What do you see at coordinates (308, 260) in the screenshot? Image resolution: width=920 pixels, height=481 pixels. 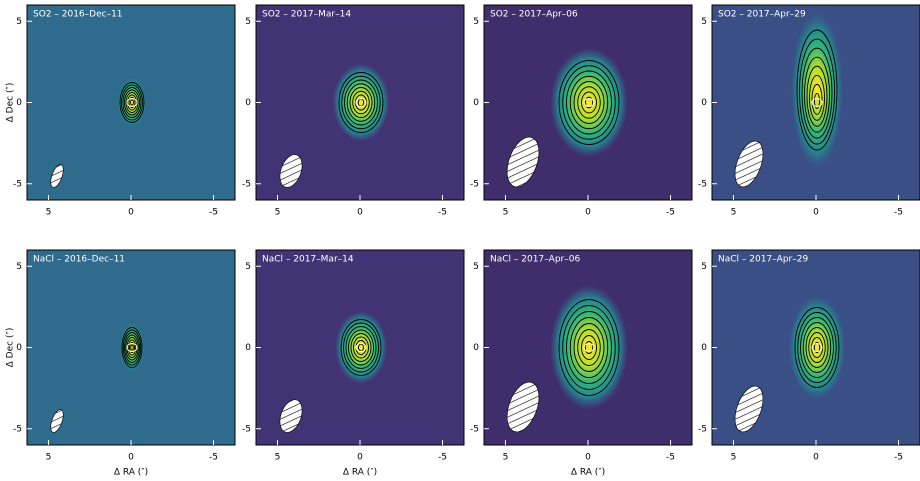 I see `panel-title: NaCl – 2017–Mar–14` at bounding box center [308, 260].